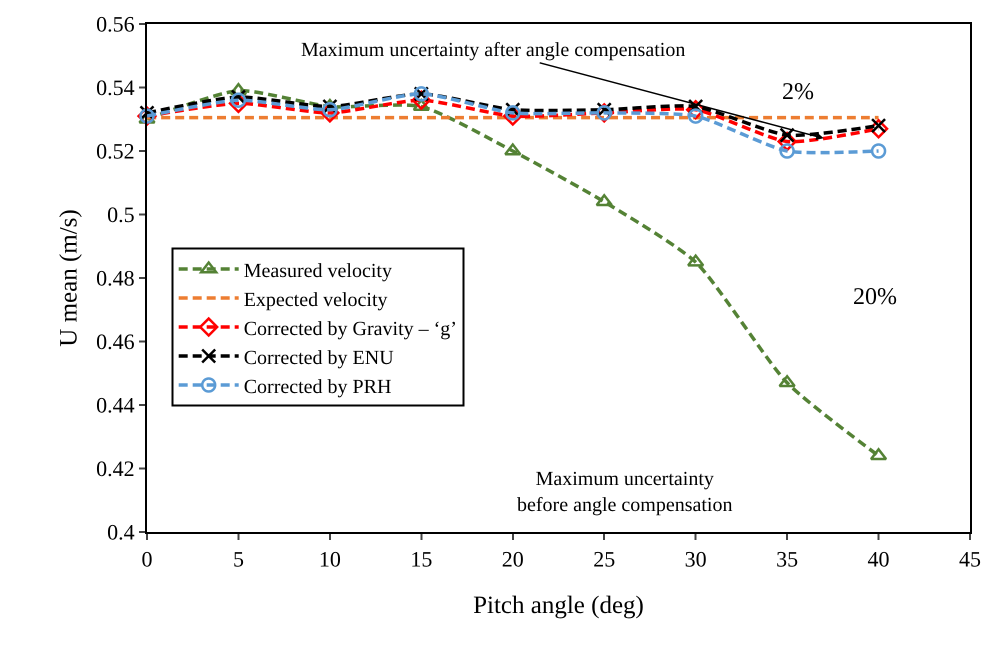 The image size is (993, 654). I want to click on annotation: 20%, so click(875, 297).